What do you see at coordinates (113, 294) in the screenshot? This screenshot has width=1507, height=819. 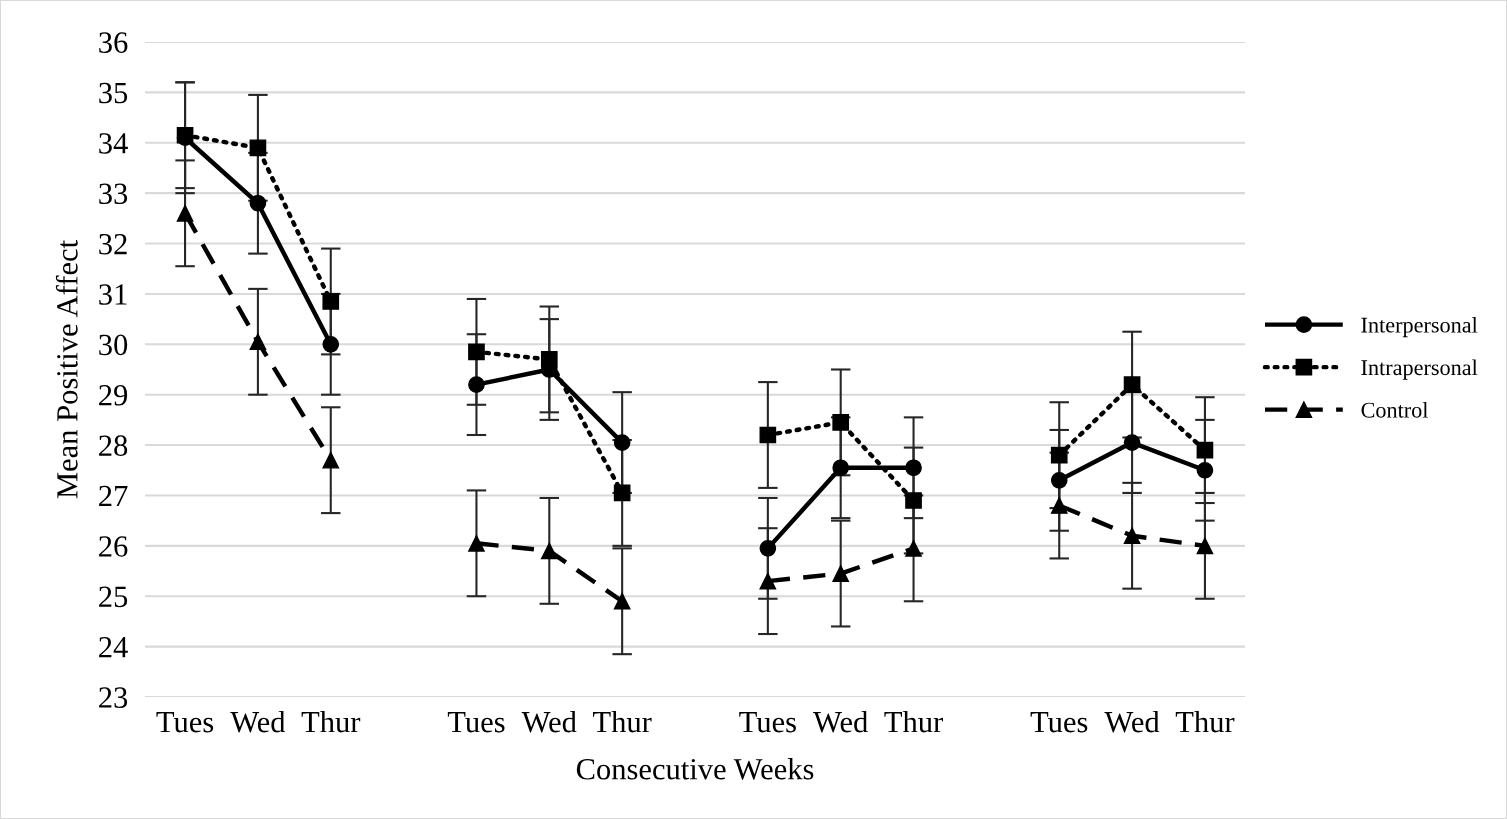 I see `y-tick-label: 31` at bounding box center [113, 294].